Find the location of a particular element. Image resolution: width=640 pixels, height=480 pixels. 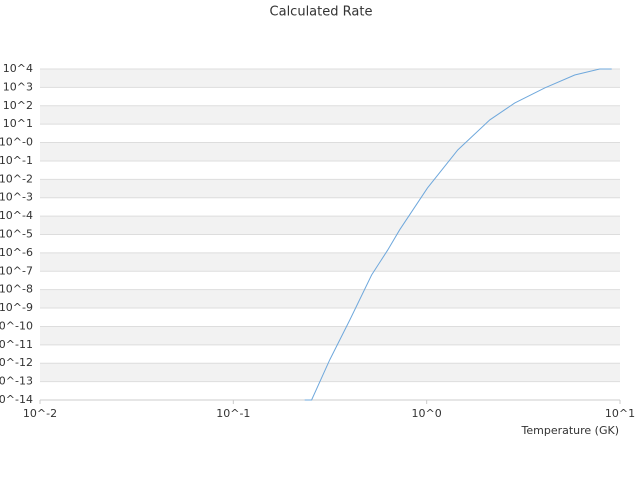

y-tick-label: 10^-0 is located at coordinates (16, 142).